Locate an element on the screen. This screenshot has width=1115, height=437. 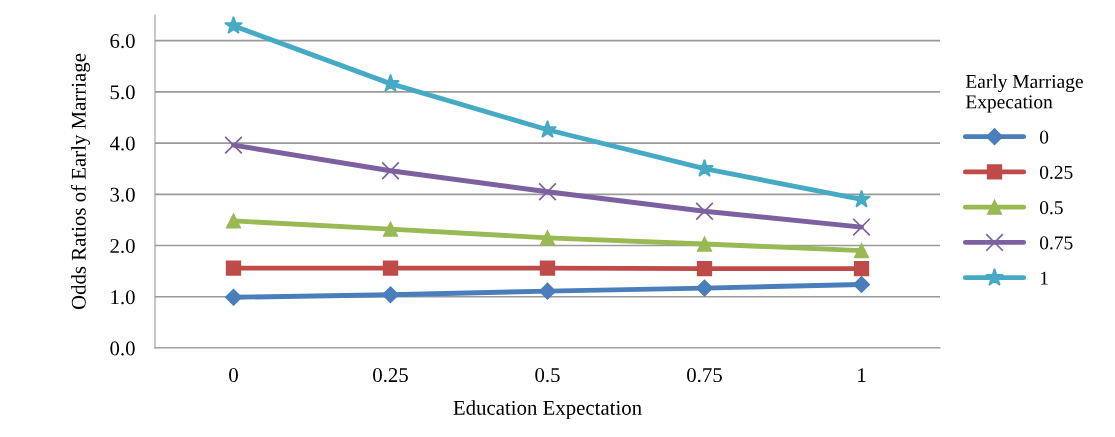
legend-label: 1 is located at coordinates (1044, 278).